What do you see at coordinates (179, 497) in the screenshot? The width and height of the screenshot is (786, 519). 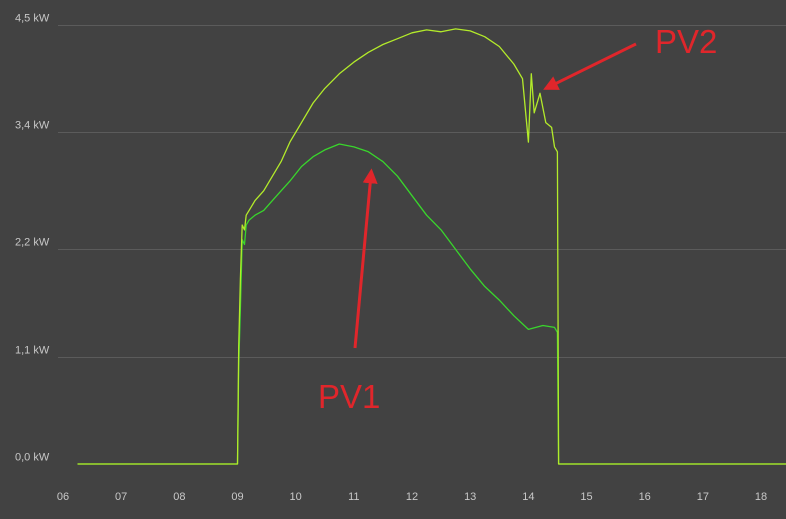 I see `x-tick-label: 08` at bounding box center [179, 497].